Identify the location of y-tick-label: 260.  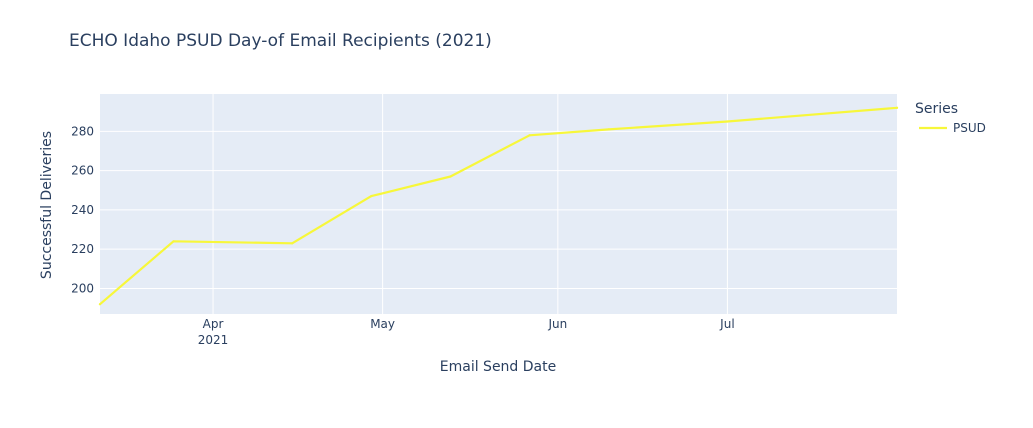
(82, 171).